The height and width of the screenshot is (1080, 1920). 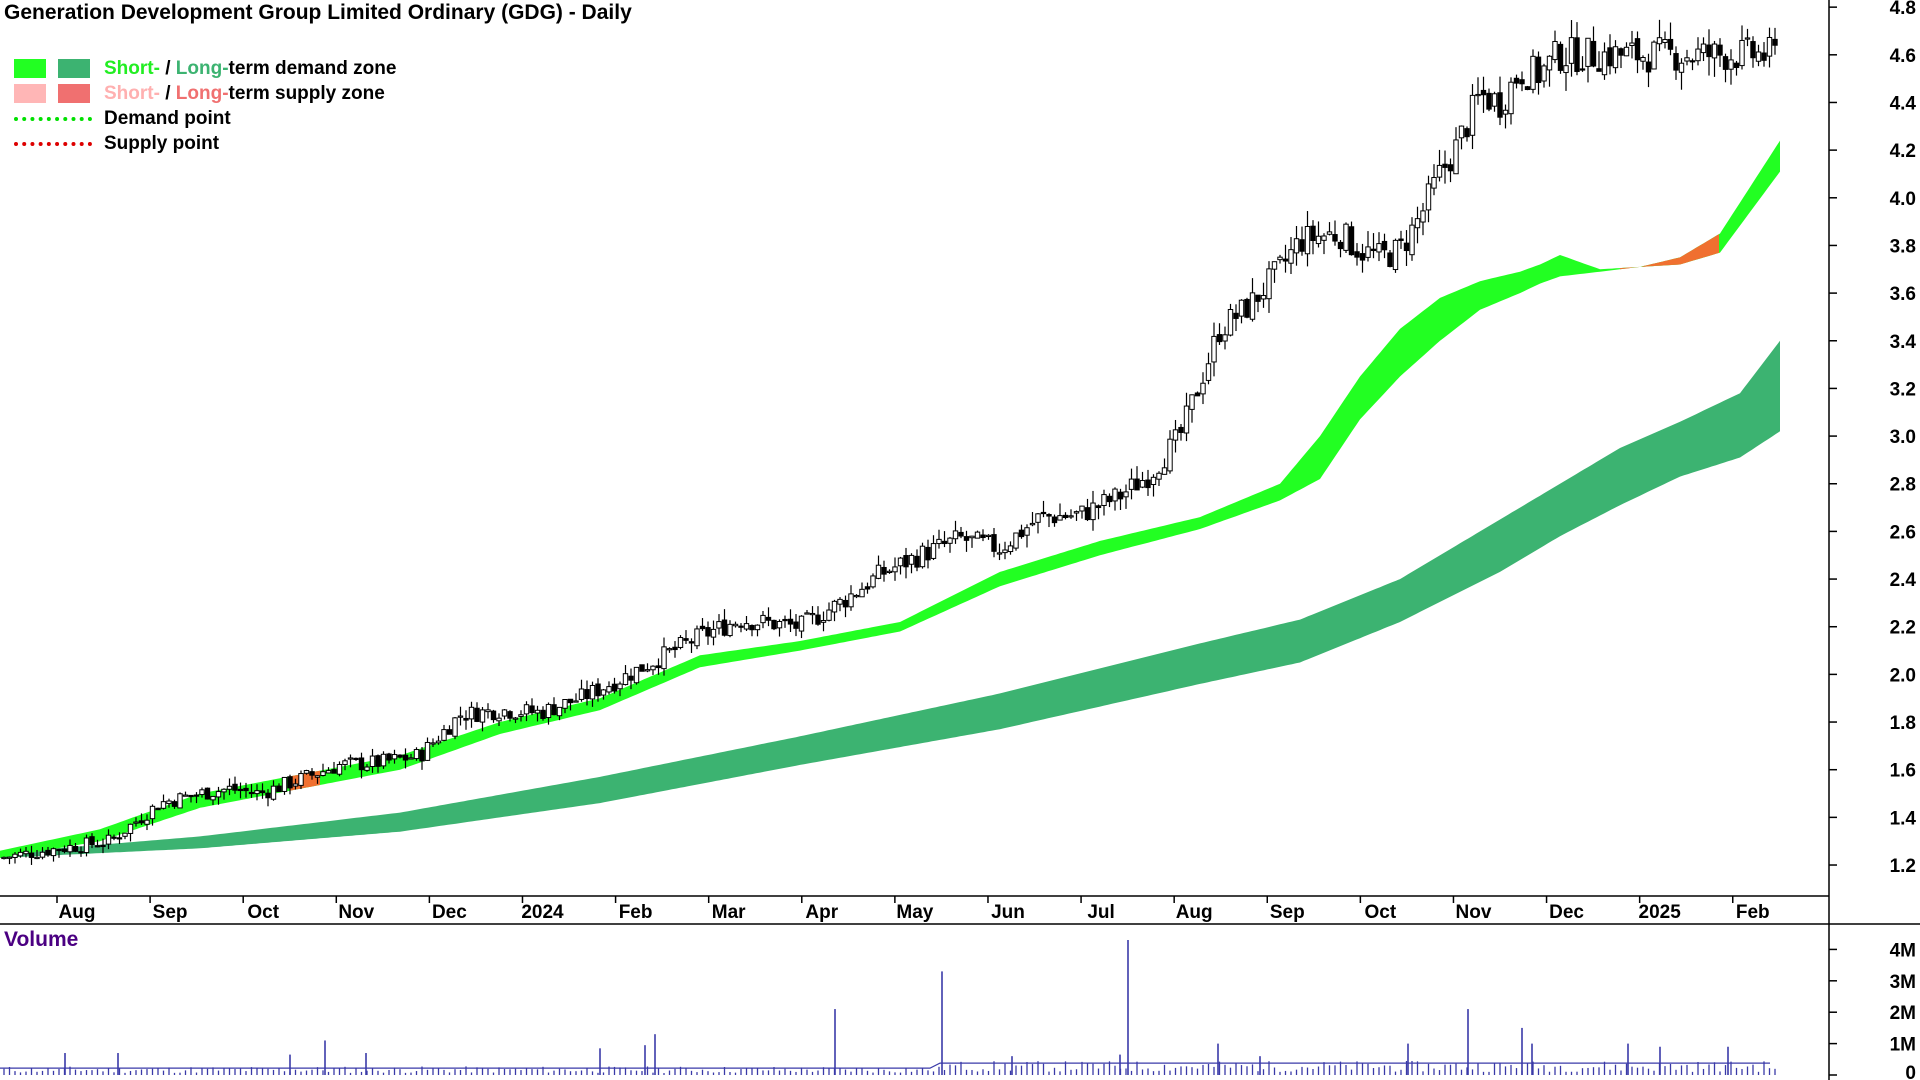 I want to click on price-tick-label: 2.8, so click(x=1903, y=485).